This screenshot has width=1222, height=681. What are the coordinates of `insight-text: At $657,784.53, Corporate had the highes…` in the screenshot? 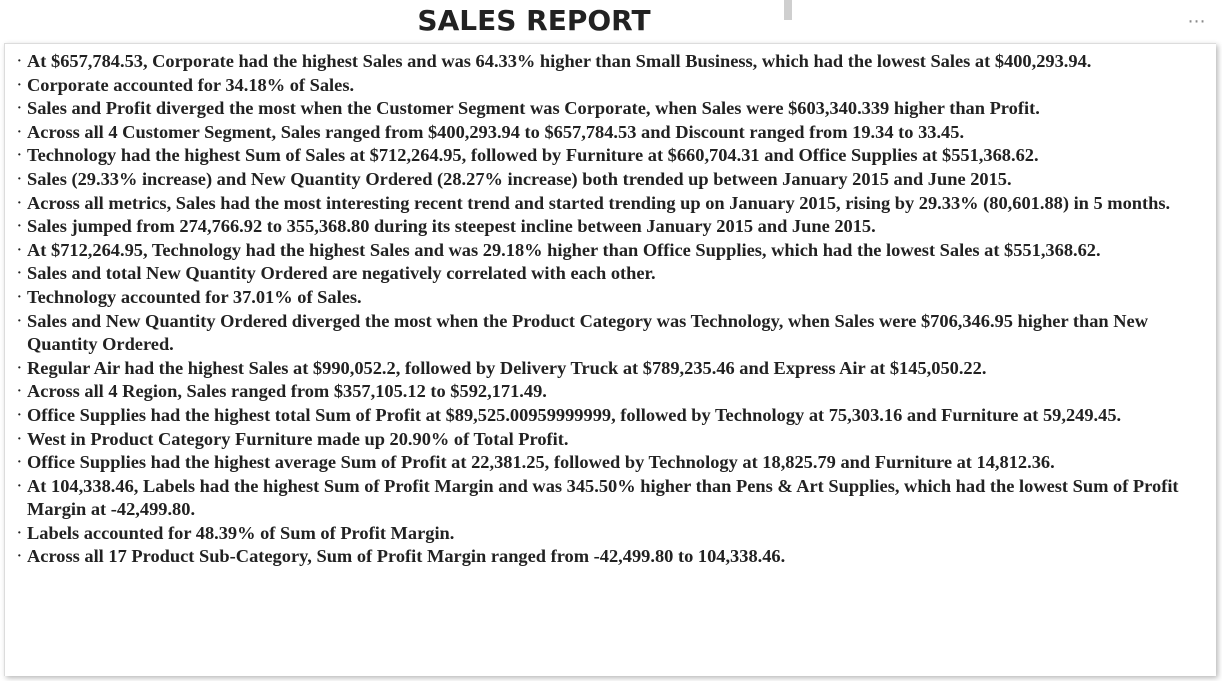 It's located at (559, 61).